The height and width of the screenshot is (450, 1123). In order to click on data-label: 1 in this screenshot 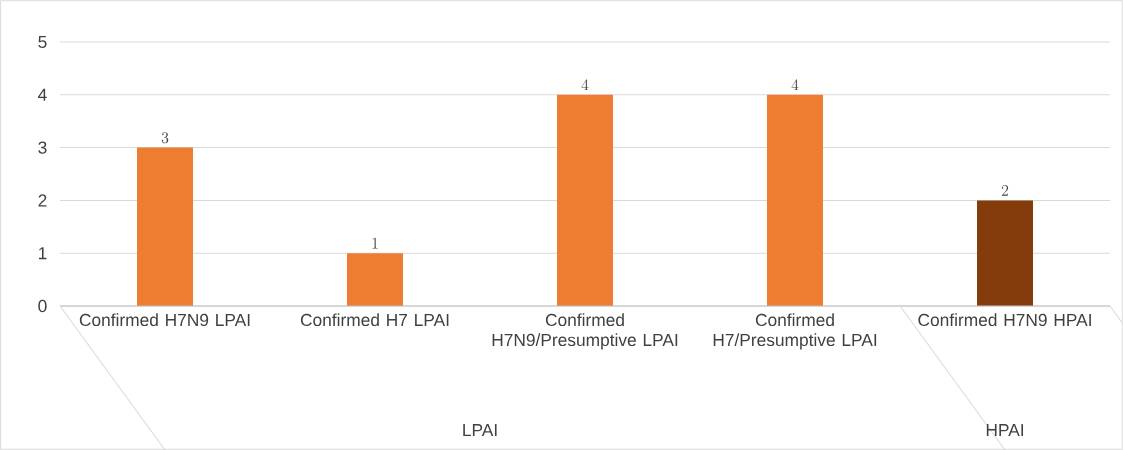, I will do `click(375, 243)`.